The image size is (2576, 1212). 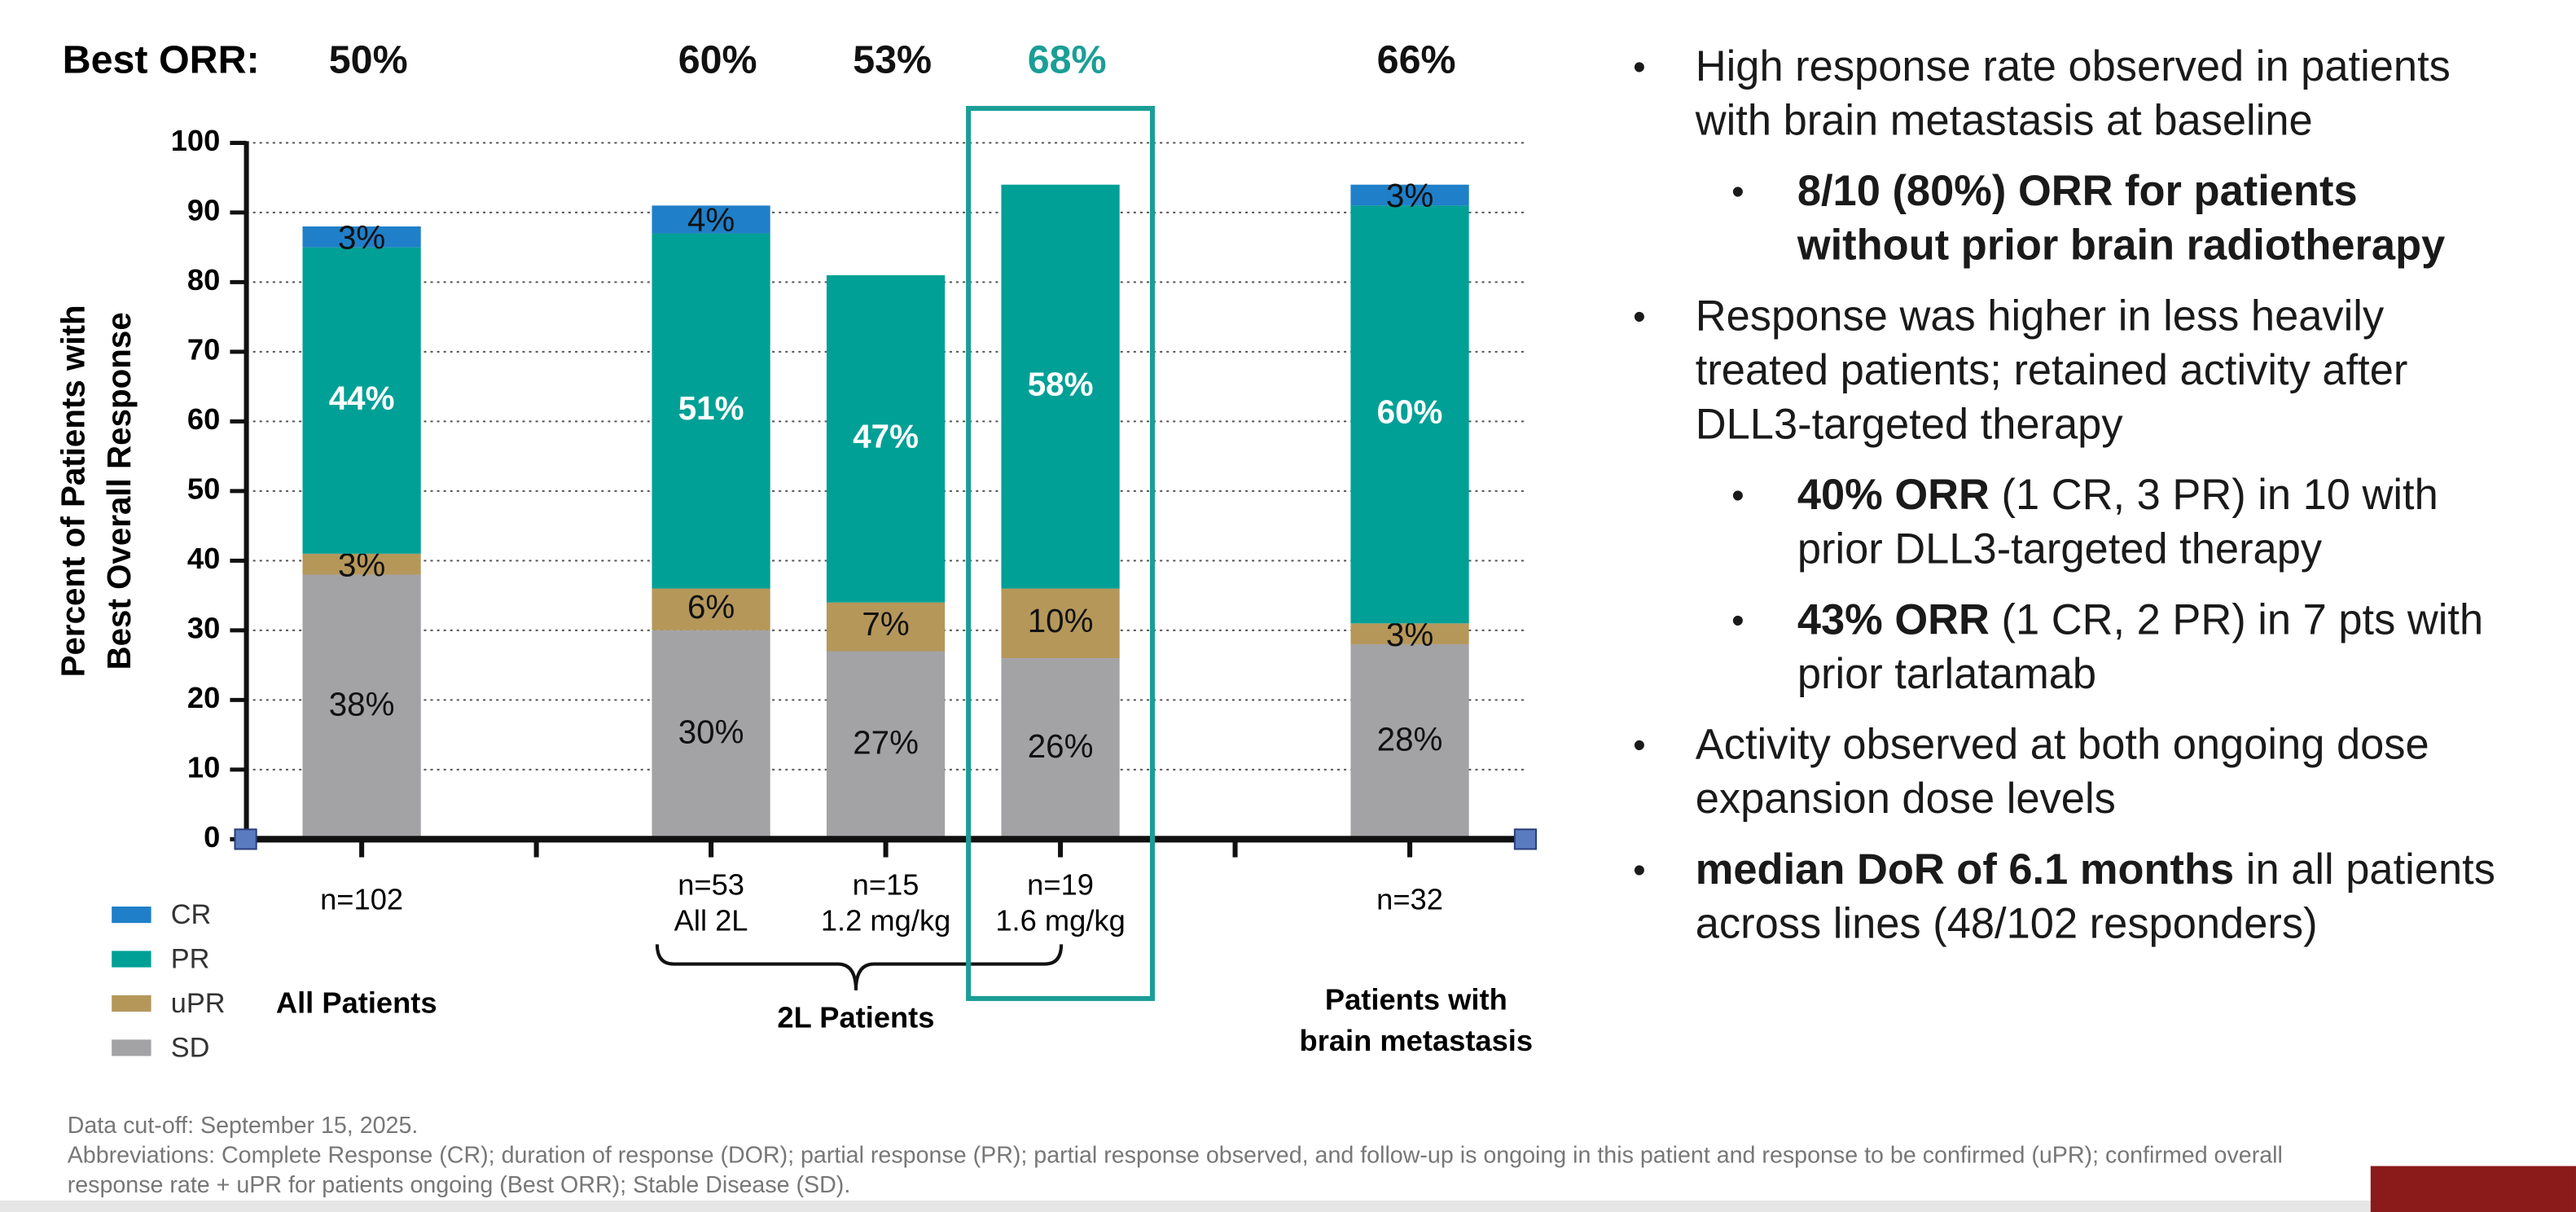 I want to click on y-tick-label: 60, so click(x=203, y=419).